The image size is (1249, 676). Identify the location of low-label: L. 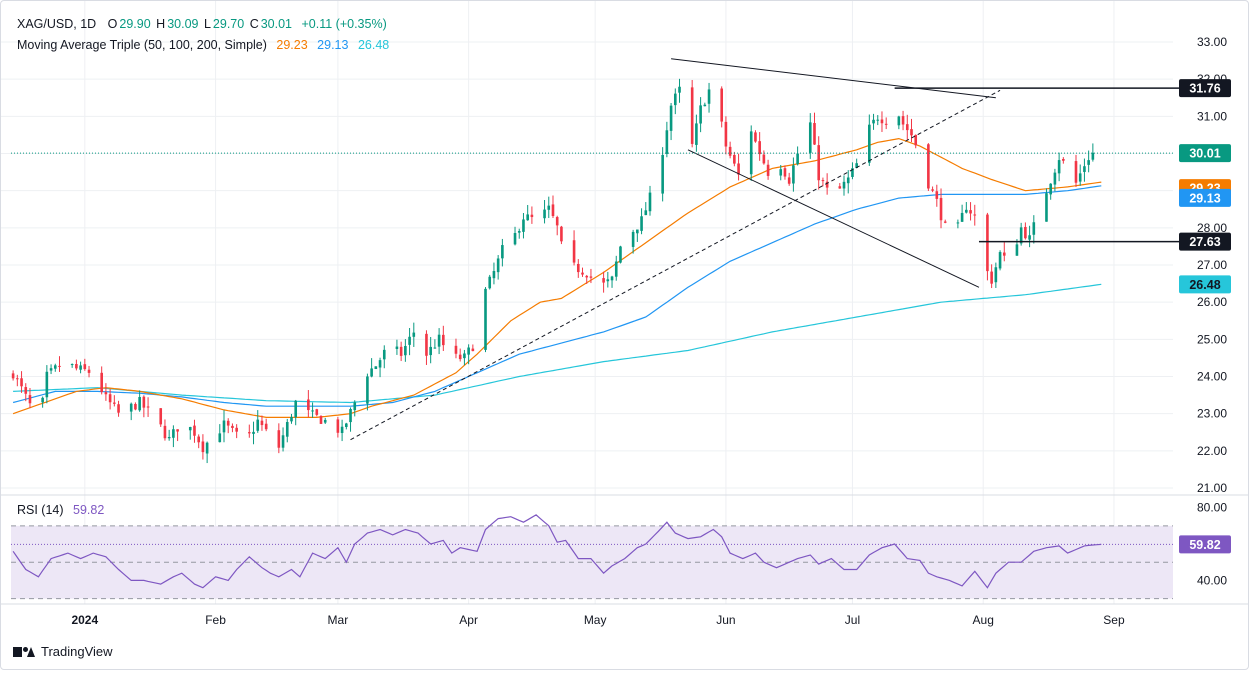
(207, 24).